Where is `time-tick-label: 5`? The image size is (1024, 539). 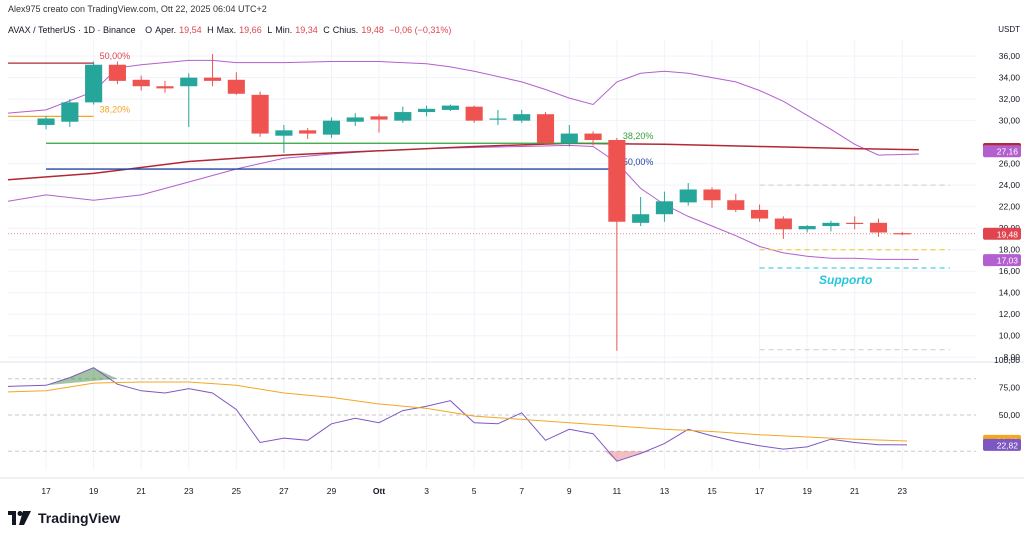 time-tick-label: 5 is located at coordinates (474, 491).